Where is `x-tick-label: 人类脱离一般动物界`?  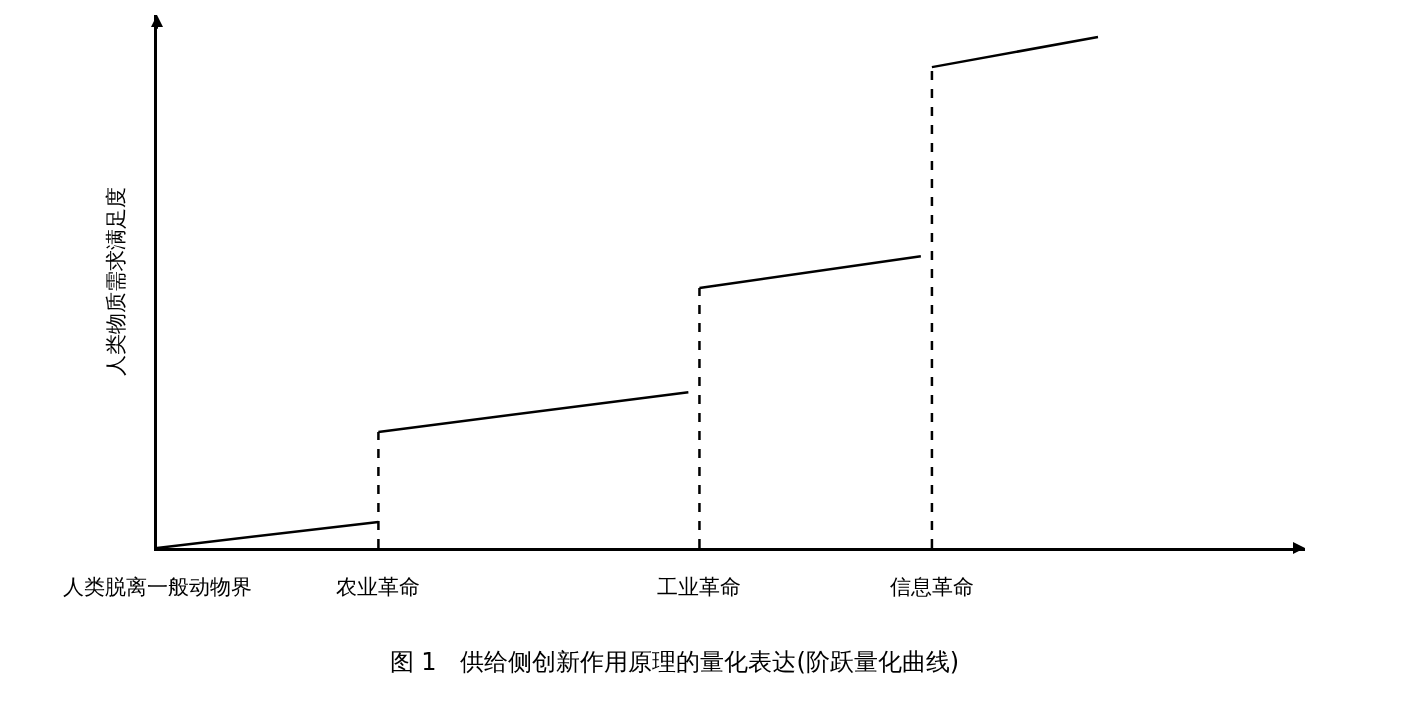
x-tick-label: 人类脱离一般动物界 is located at coordinates (157, 586).